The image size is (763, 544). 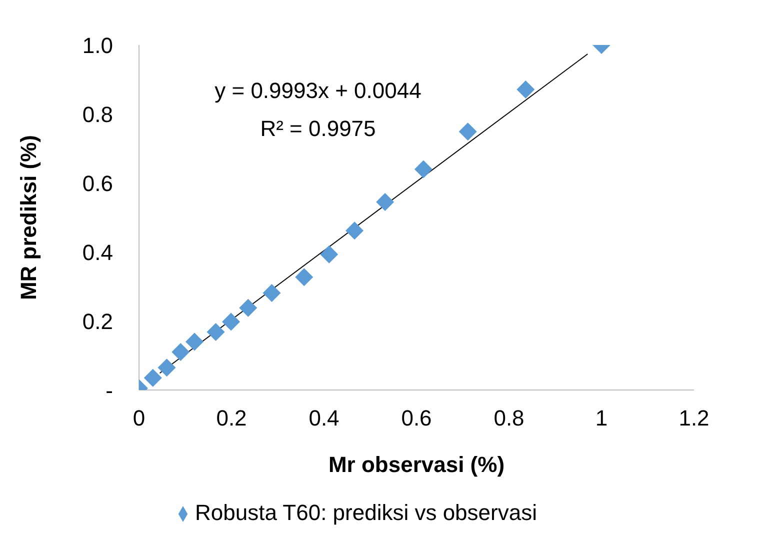 What do you see at coordinates (139, 418) in the screenshot?
I see `x-tick-label: 0` at bounding box center [139, 418].